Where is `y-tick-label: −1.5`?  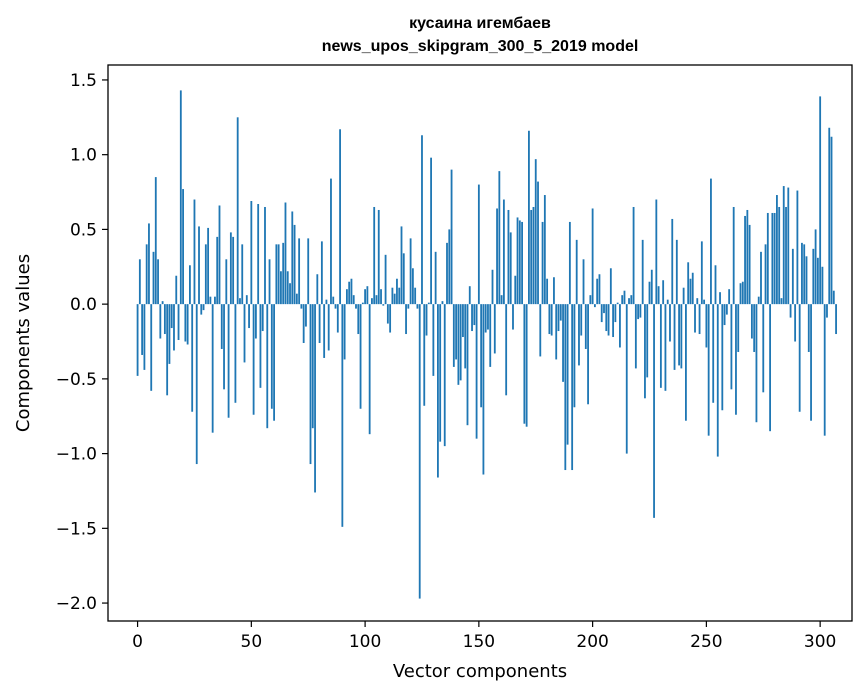 y-tick-label: −1.5 is located at coordinates (76, 529).